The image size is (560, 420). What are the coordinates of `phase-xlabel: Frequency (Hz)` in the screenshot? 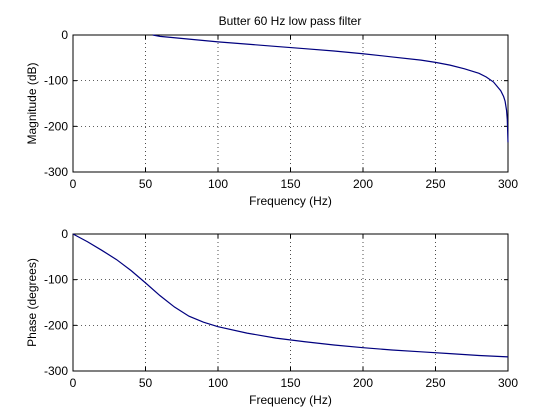 It's located at (290, 400).